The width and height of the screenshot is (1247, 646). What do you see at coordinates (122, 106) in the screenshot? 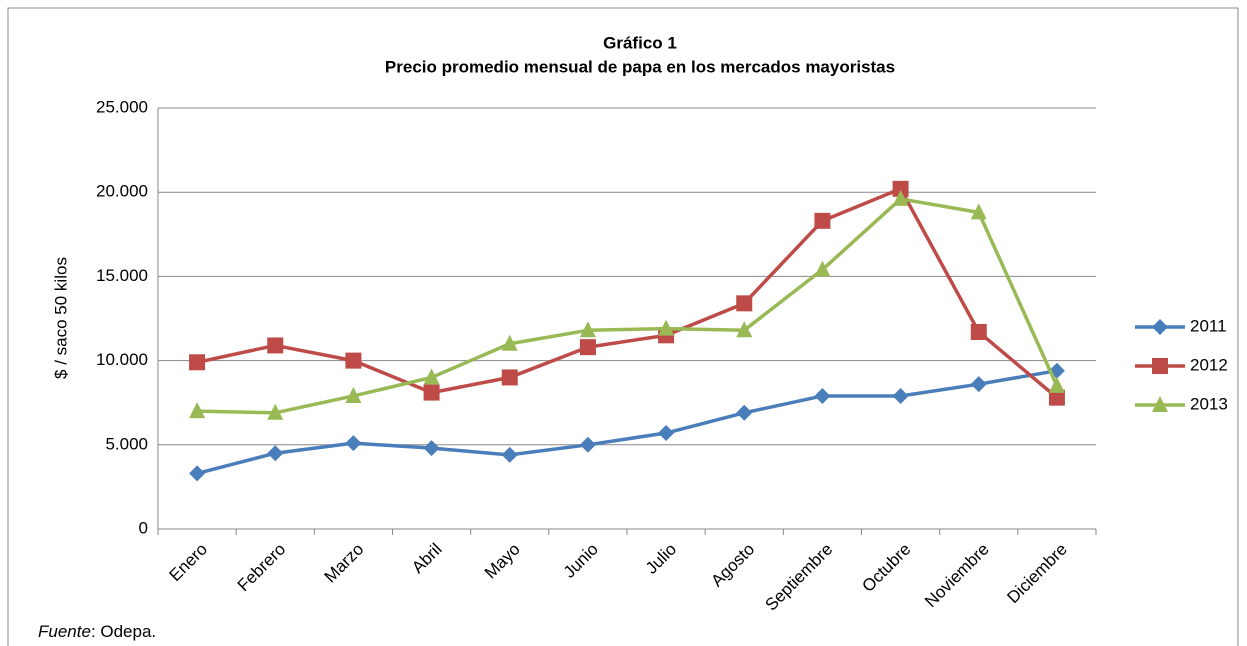
I see `y-tick-label: 25.000` at bounding box center [122, 106].